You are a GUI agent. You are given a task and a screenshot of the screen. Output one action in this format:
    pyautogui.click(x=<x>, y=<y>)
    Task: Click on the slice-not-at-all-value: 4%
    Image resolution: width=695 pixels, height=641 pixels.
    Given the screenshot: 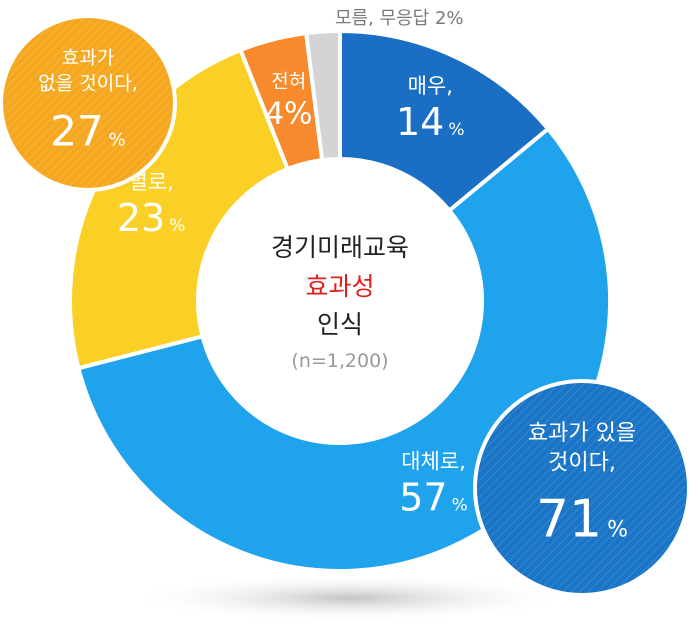 What is the action you would take?
    pyautogui.click(x=289, y=113)
    